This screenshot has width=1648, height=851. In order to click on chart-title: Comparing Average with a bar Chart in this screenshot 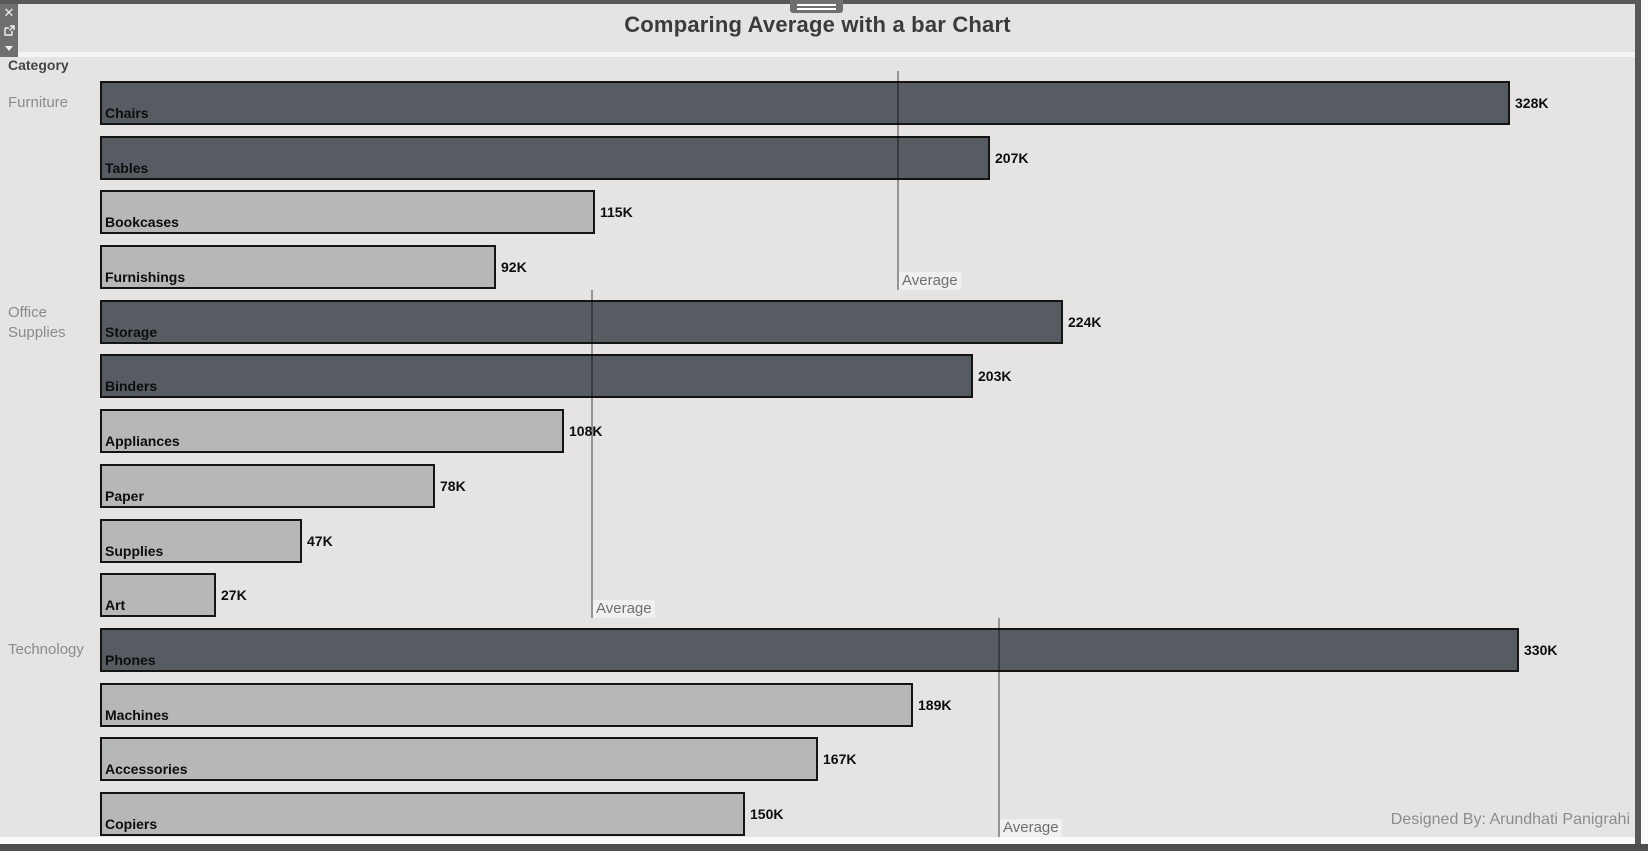, I will do `click(817, 24)`.